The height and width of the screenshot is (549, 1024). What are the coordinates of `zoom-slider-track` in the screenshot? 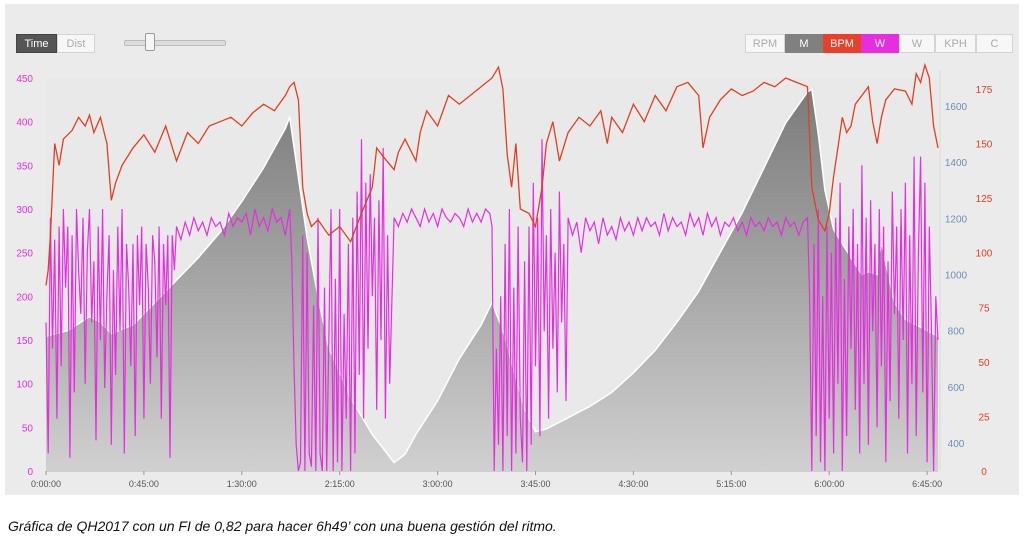 It's located at (175, 43).